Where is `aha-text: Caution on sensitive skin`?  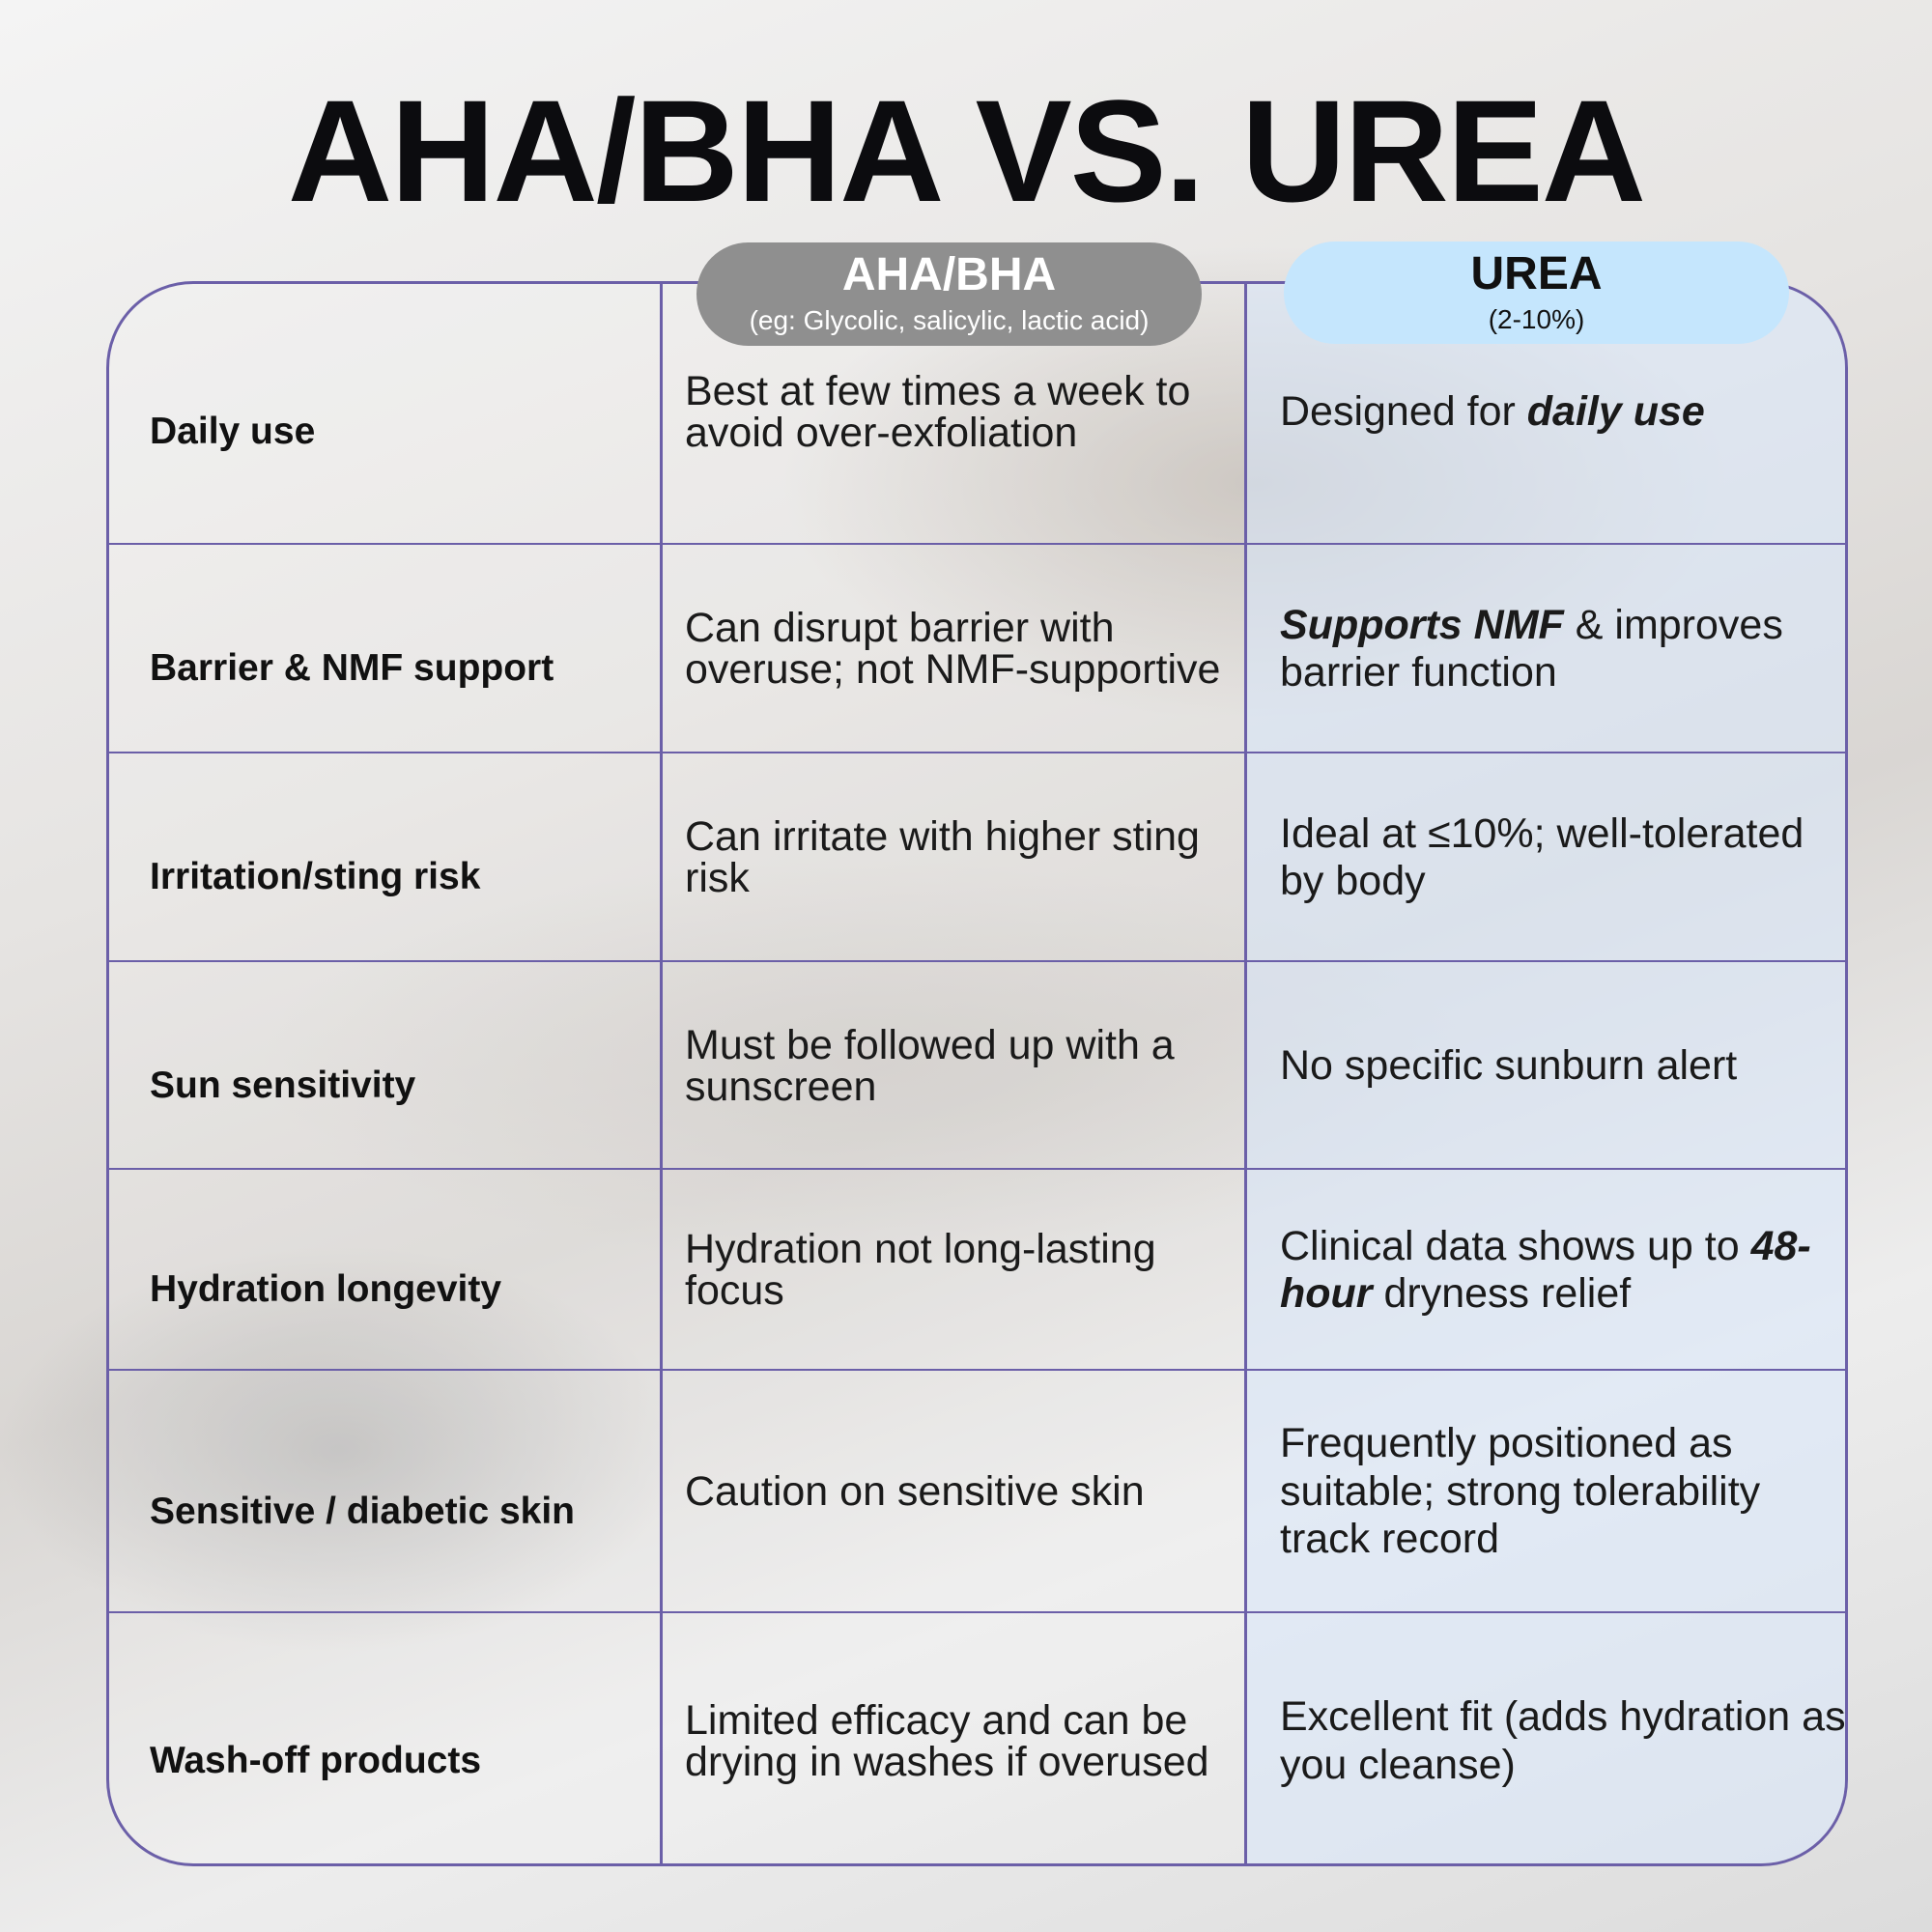 aha-text: Caution on sensitive skin is located at coordinates (915, 1492).